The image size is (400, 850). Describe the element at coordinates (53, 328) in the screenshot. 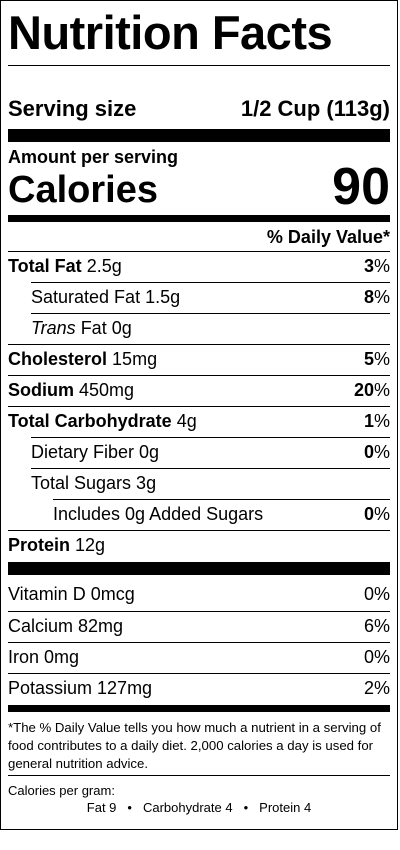

I see `nutrient-name-italic: Trans` at that location.